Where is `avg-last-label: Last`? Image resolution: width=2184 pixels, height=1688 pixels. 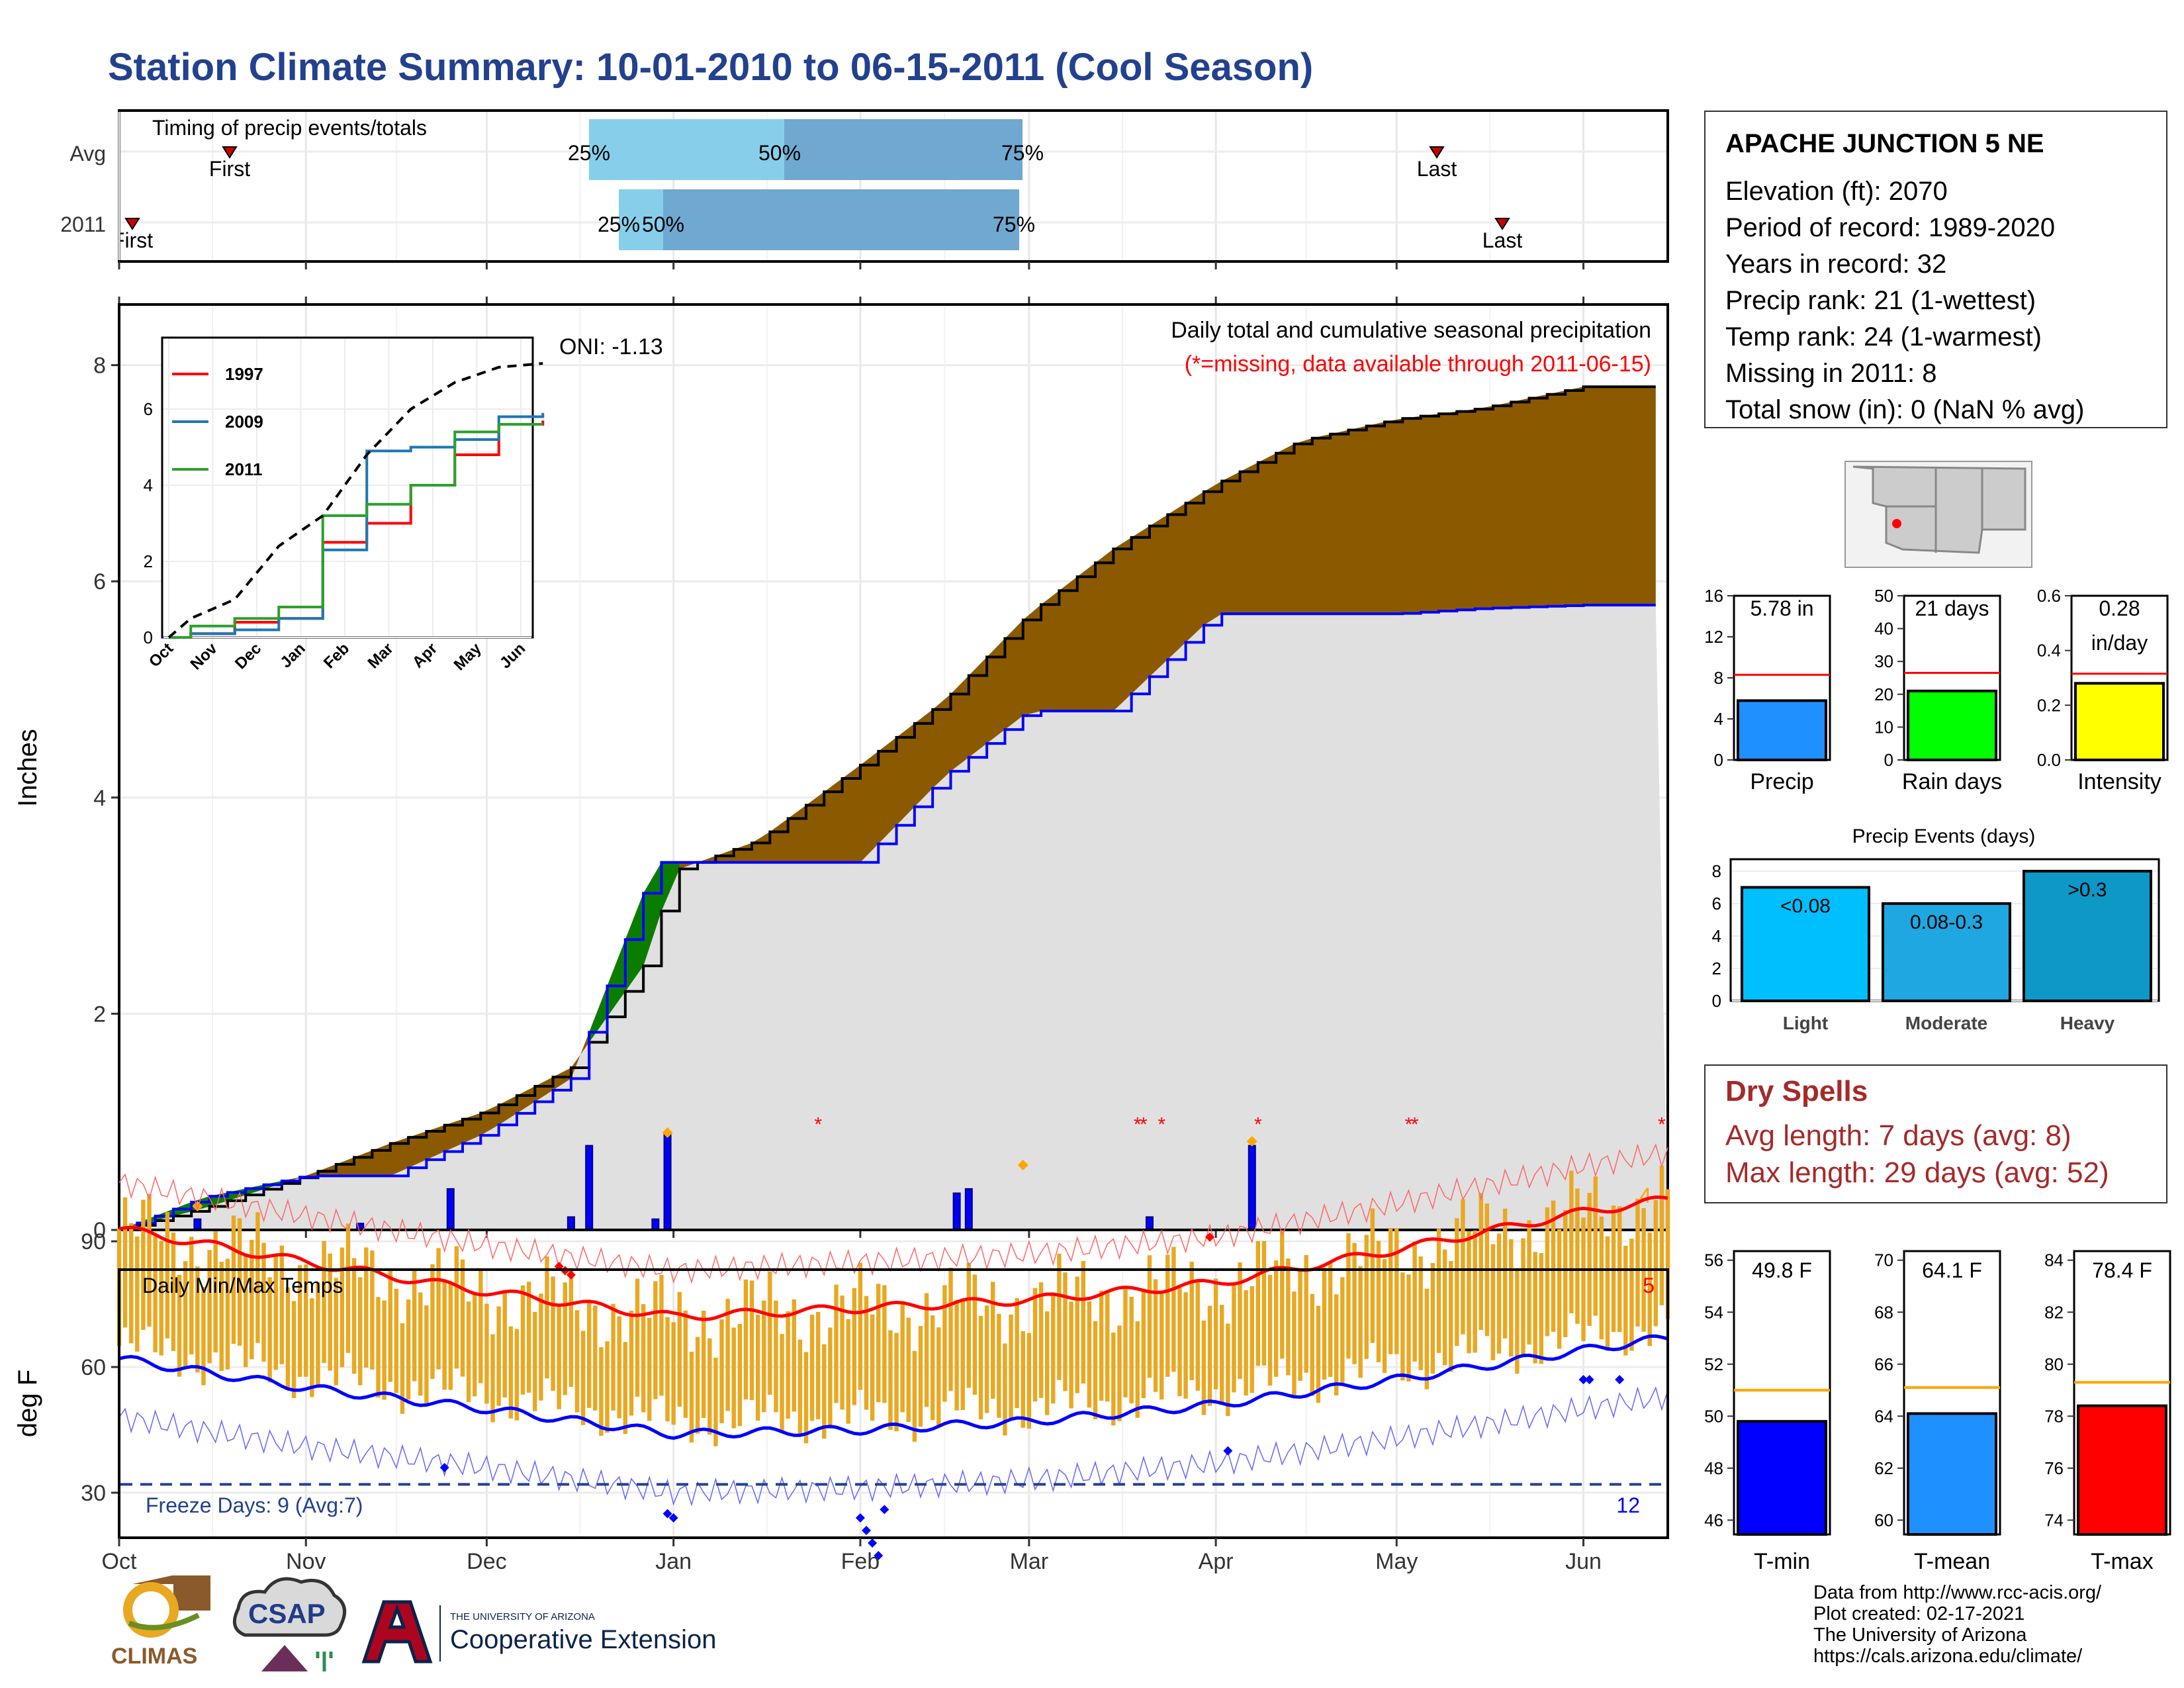
avg-last-label: Last is located at coordinates (1437, 169).